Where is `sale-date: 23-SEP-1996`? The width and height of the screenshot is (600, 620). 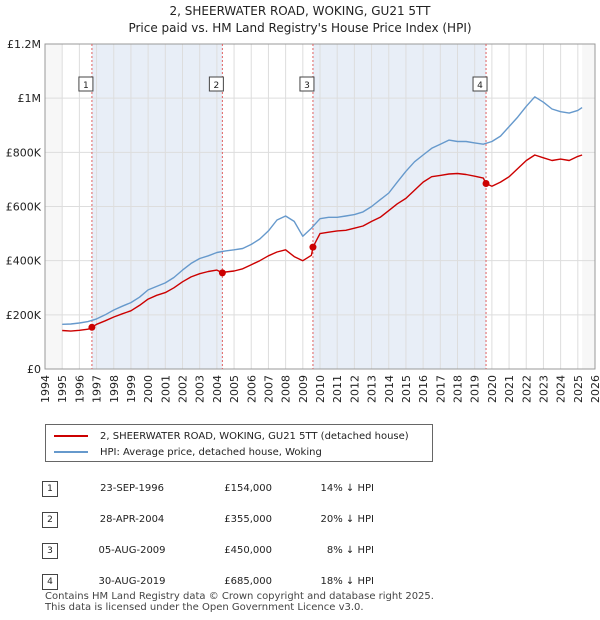
sale-date: 23-SEP-1996 is located at coordinates (132, 488).